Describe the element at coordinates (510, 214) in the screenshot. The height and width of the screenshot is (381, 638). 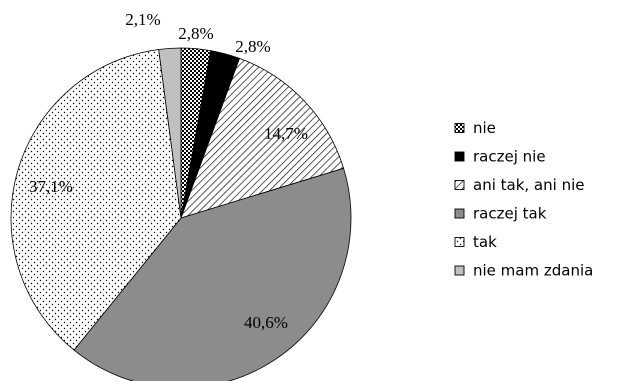
I see `legend-entry-label: raczej tak` at that location.